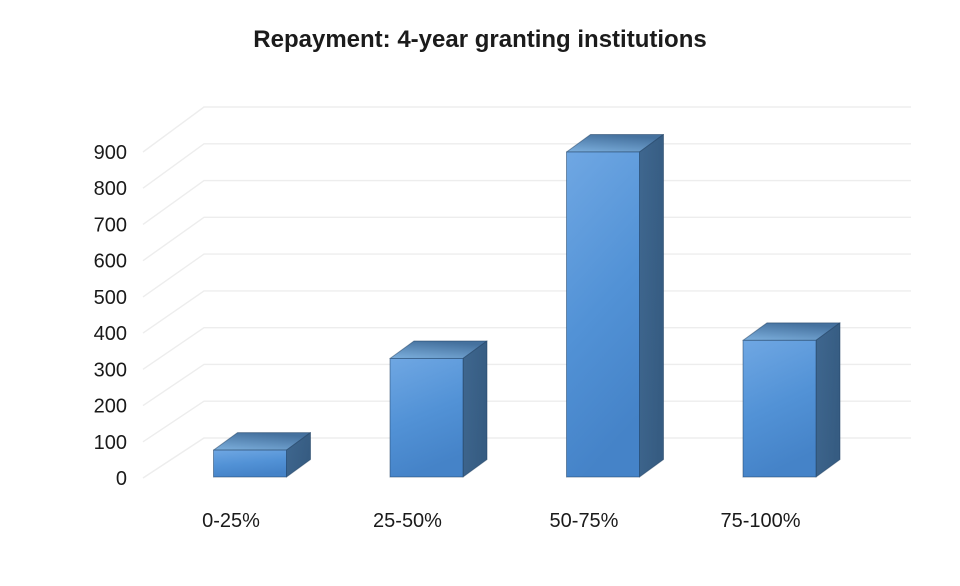 This screenshot has height=586, width=960. I want to click on x-axis-category-label: 25-50%, so click(407, 521).